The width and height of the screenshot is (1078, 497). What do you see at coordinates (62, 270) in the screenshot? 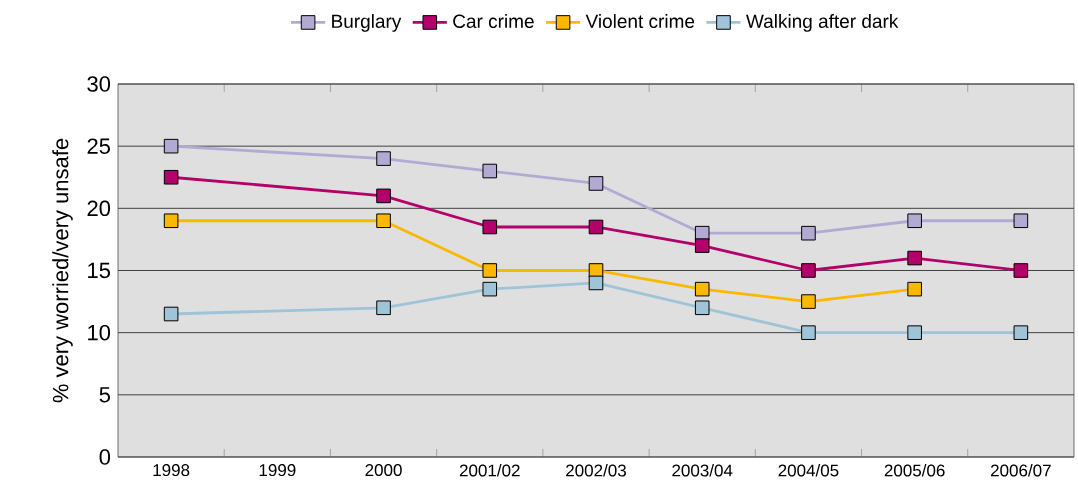
I see `y-axis-title: % very worried/very unsafe` at bounding box center [62, 270].